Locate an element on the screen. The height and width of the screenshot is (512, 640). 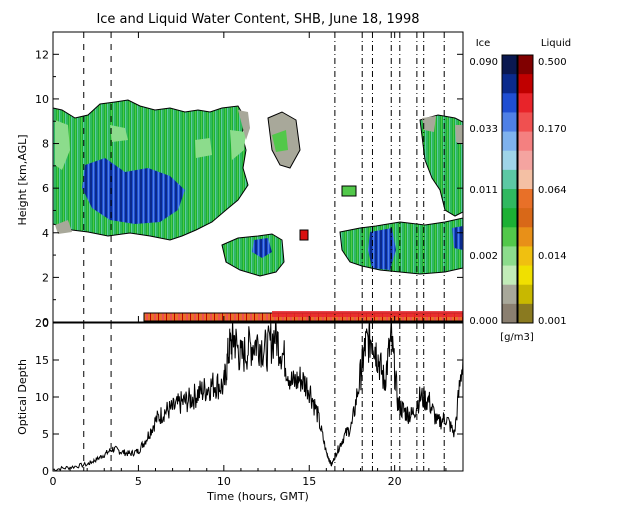
legend-ice-tick-label: 0.000 is located at coordinates (483, 321).